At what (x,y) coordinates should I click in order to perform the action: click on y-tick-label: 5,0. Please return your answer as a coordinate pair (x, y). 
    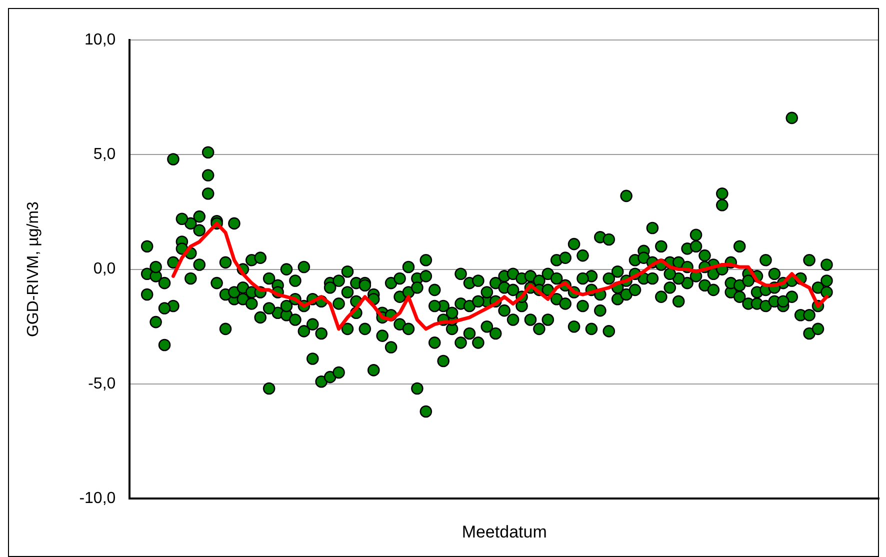
    Looking at the image, I should click on (104, 155).